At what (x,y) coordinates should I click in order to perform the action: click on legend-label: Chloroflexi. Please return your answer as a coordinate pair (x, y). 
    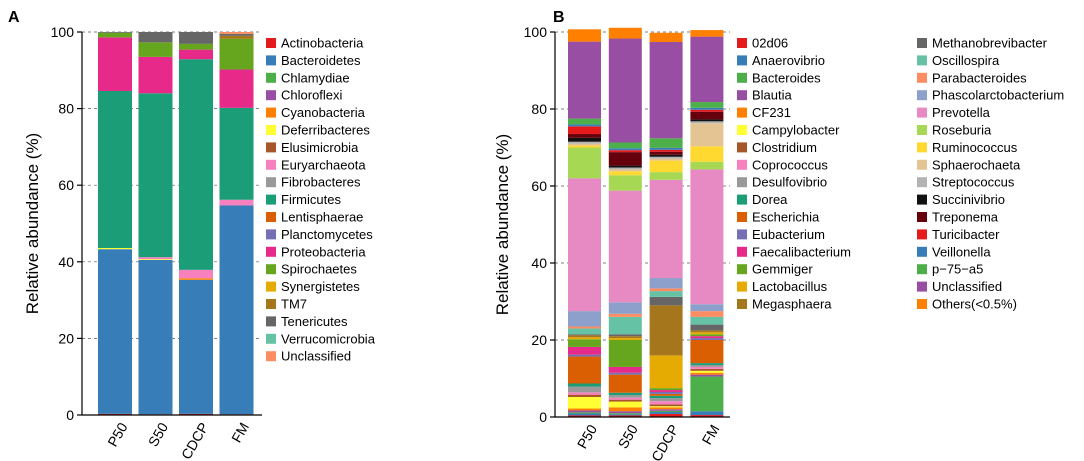
    Looking at the image, I should click on (312, 95).